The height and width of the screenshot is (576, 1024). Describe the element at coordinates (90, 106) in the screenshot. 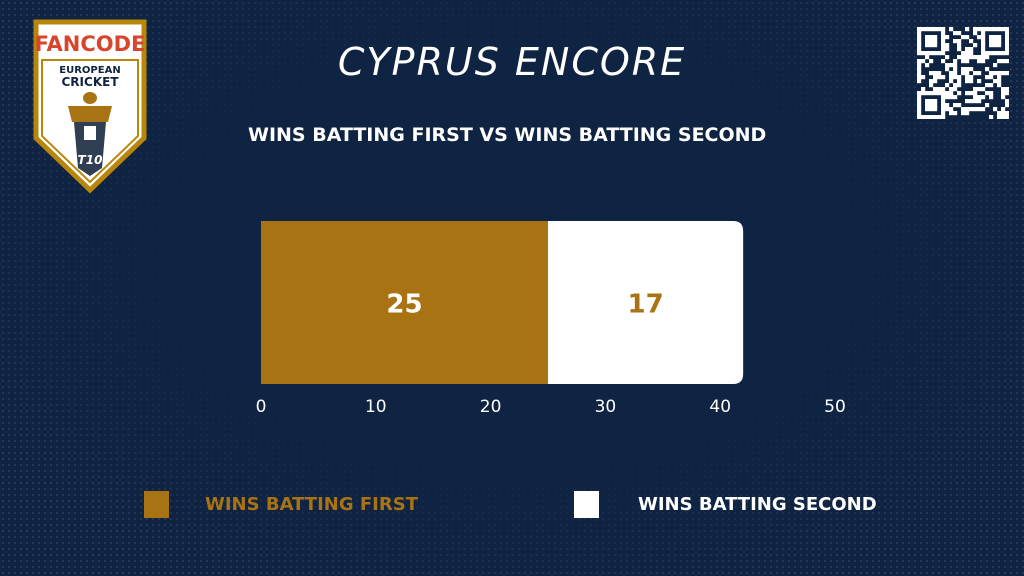

I see `trophy-icon: FANCODE EUROPEAN CRICKET T10` at that location.